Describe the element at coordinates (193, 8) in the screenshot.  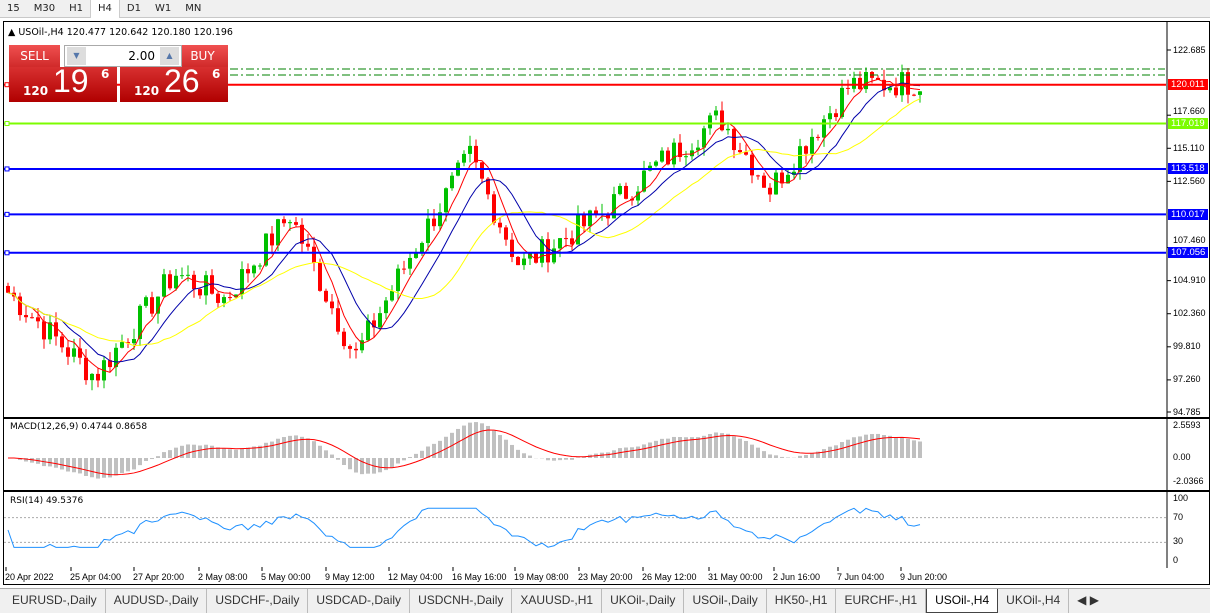
I see `timeframe-MN: MN` at that location.